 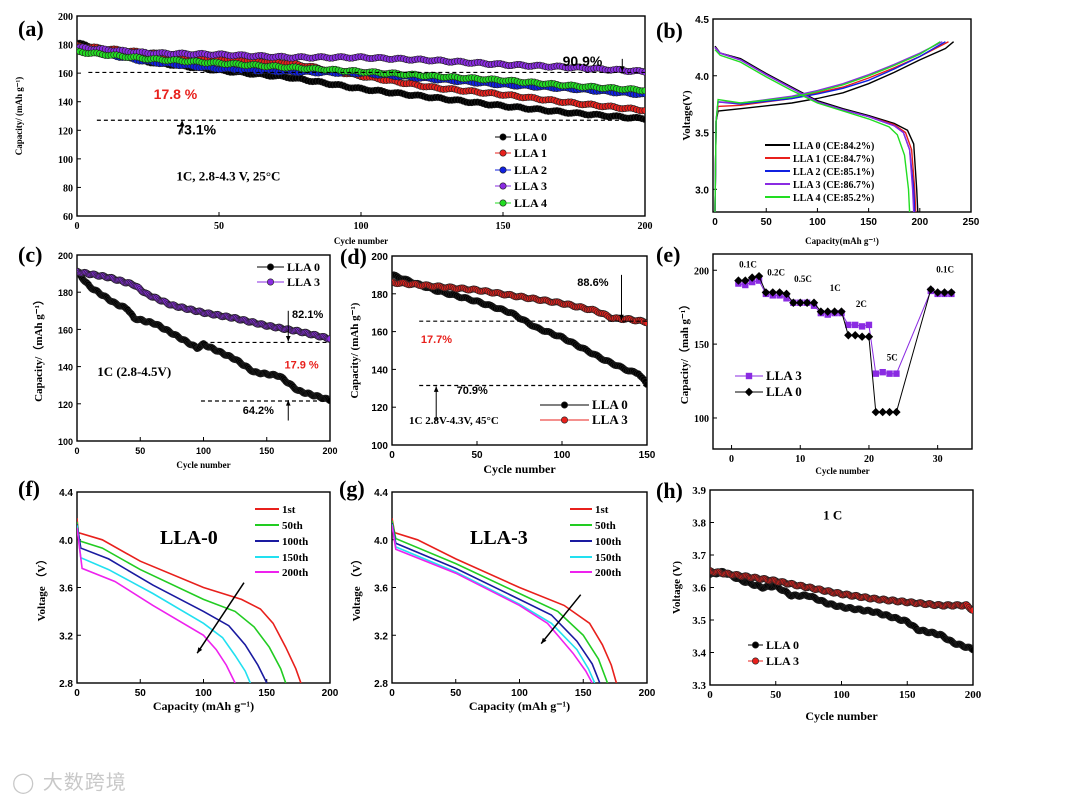 I want to click on y-tick-label: 140, so click(x=379, y=370).